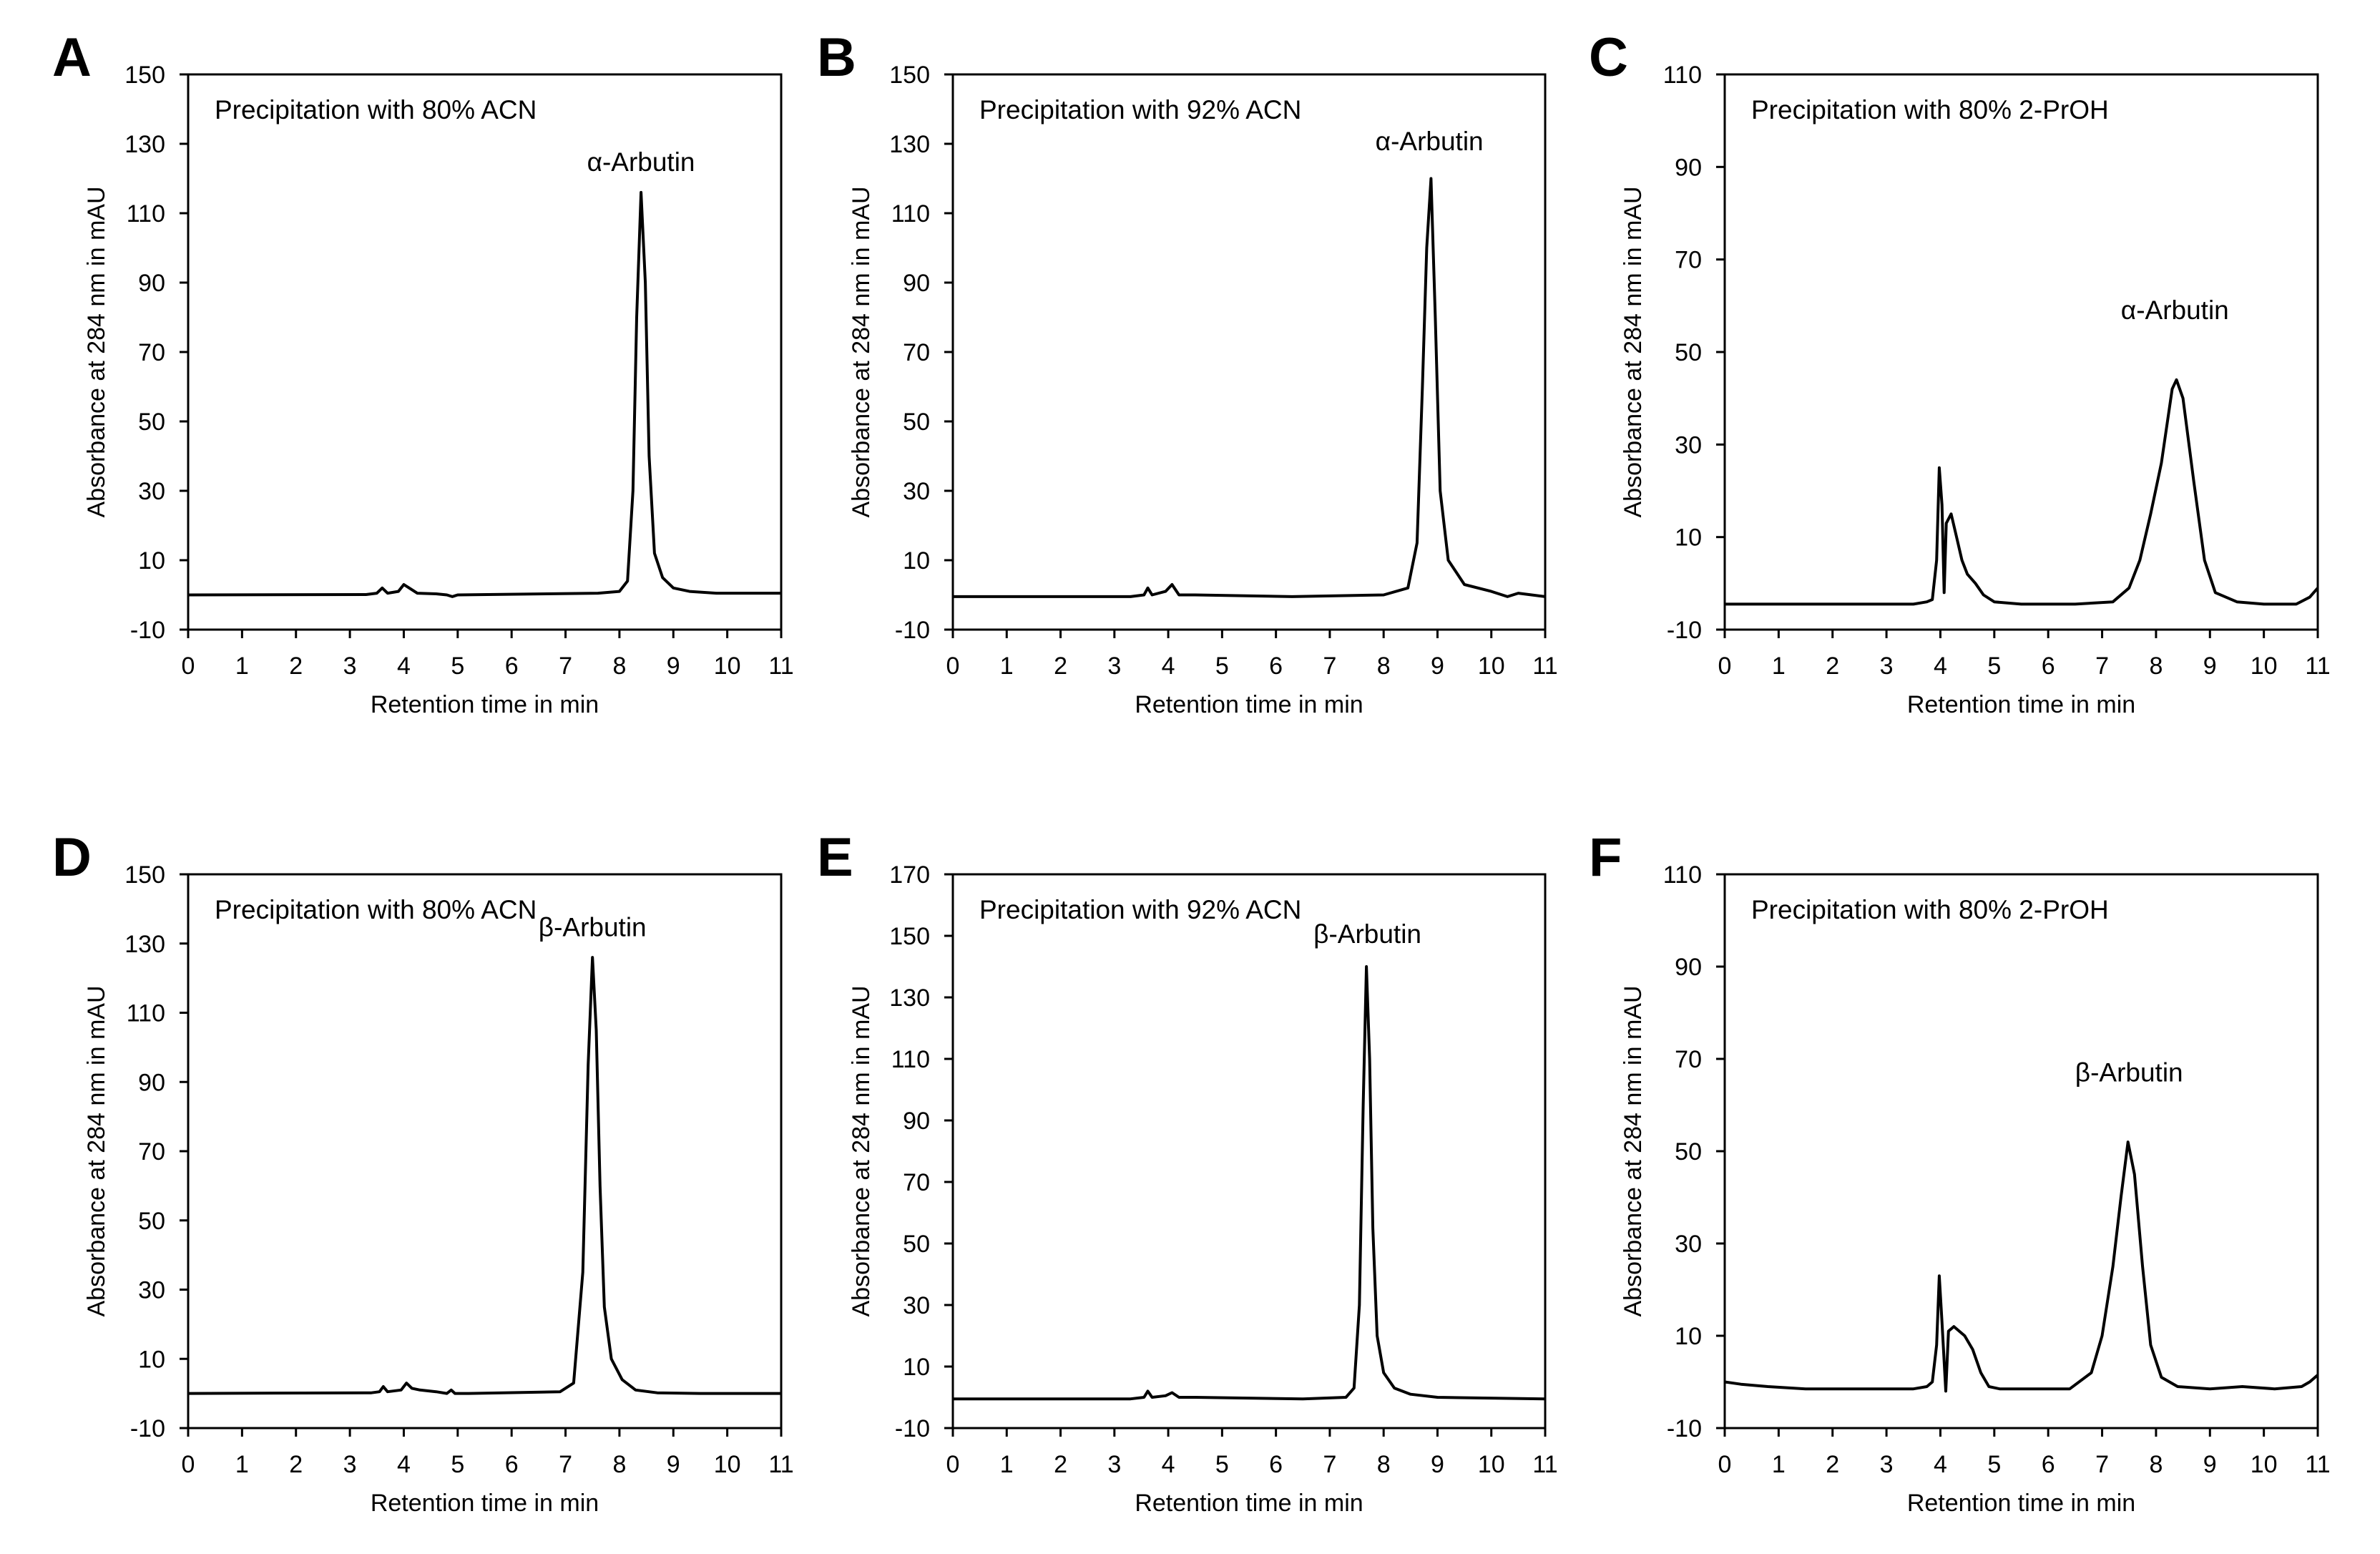 This screenshot has width=2380, height=1554. I want to click on x-tick-label-f: 0, so click(1725, 1465).